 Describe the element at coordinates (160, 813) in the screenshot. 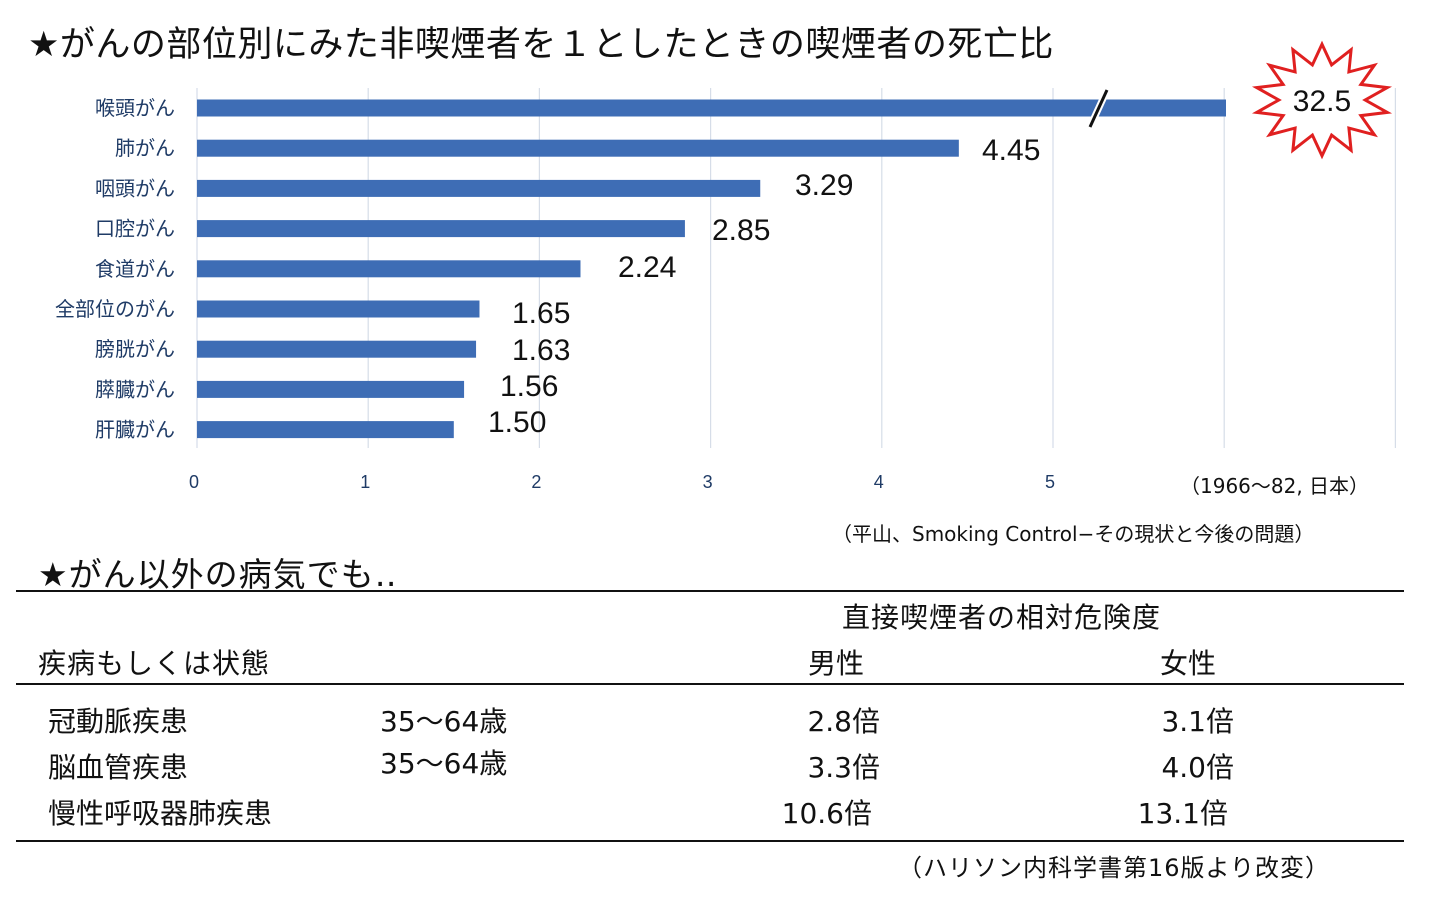

I see `row-condition: 慢性呼吸器肺疾患` at that location.